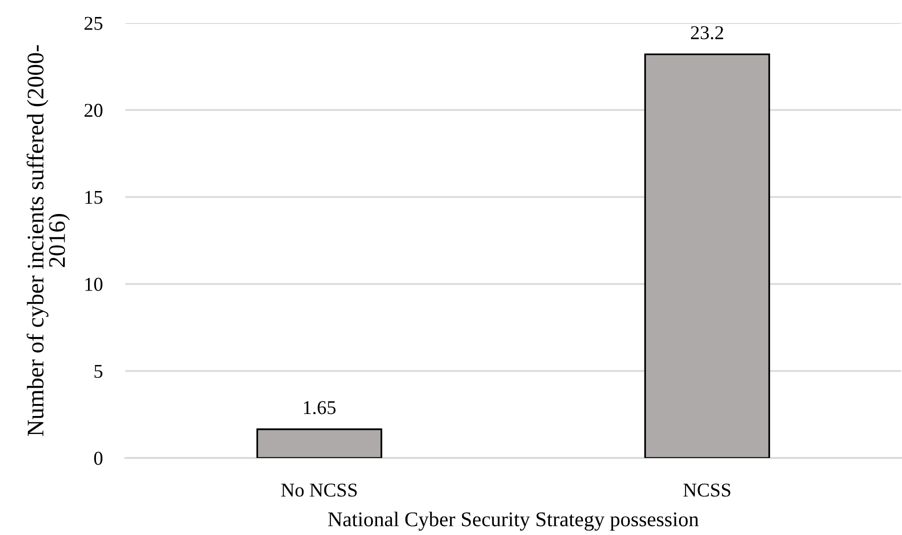  What do you see at coordinates (48, 240) in the screenshot?
I see `y-axis-title: Number of cyber incients suffered (2000- 2016)` at bounding box center [48, 240].